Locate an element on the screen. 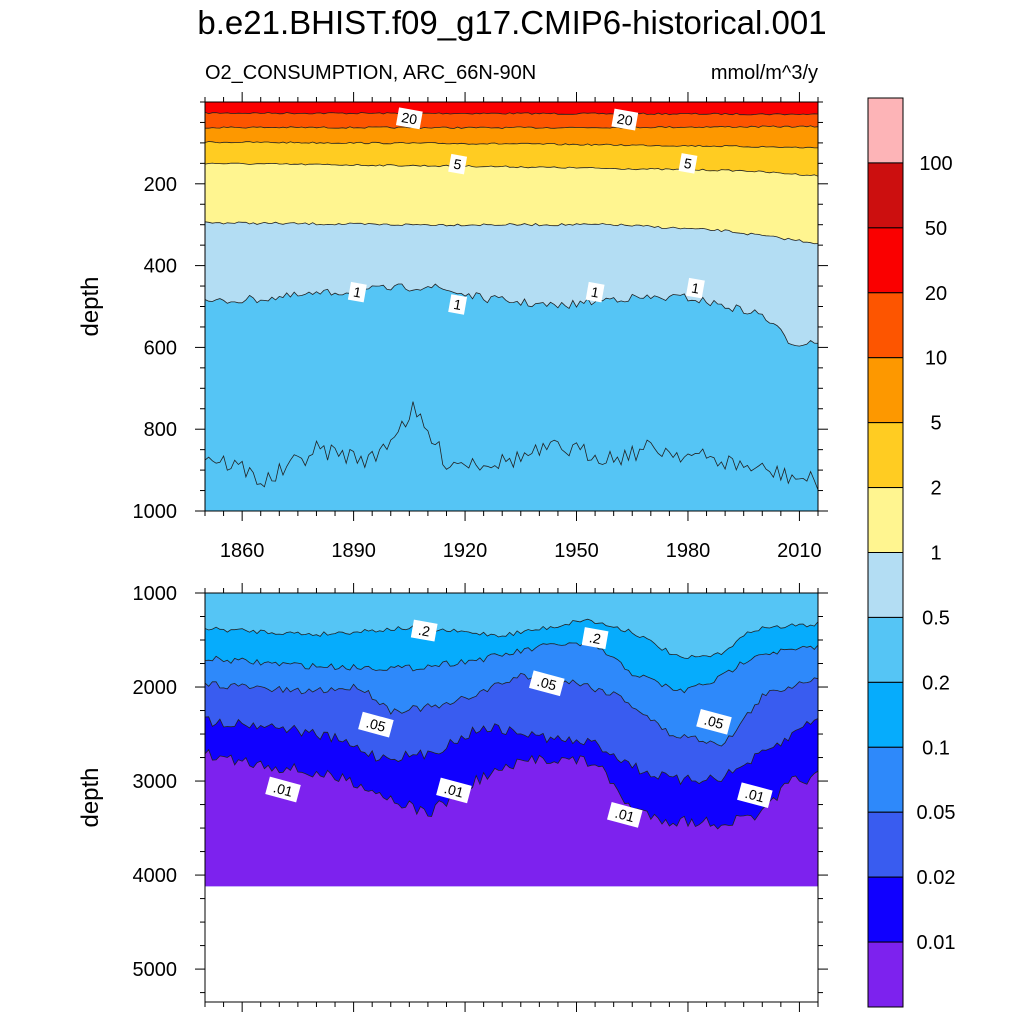 The image size is (1024, 1024). x-tick-label: 1890 is located at coordinates (353, 551).